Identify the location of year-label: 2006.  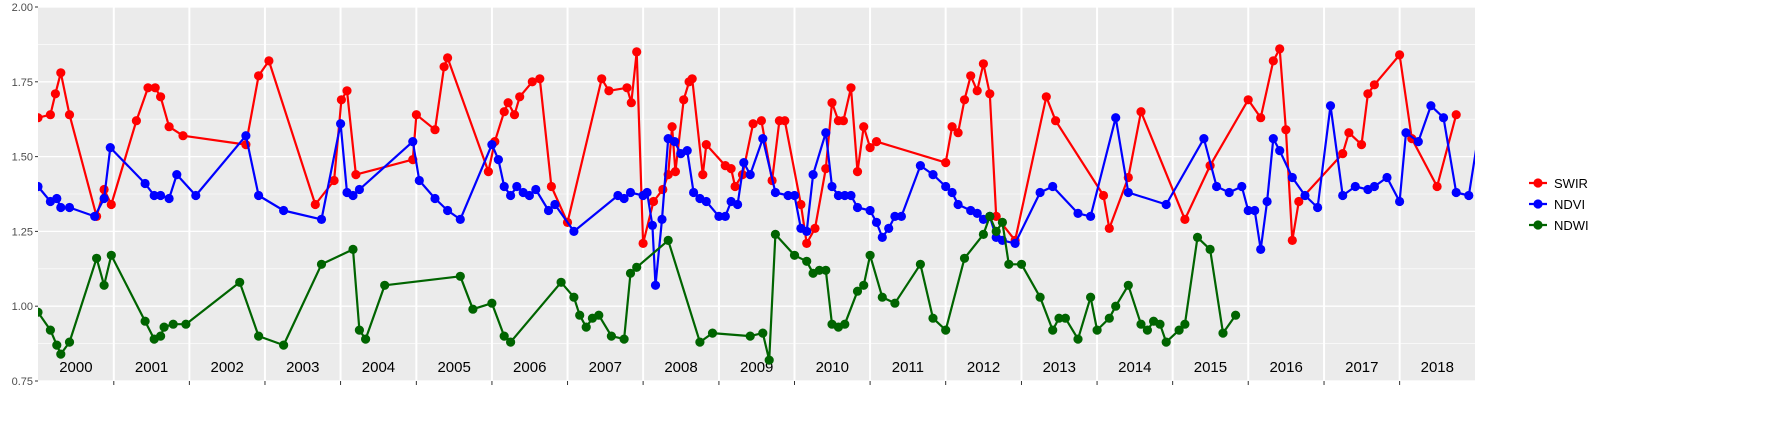
(529, 367).